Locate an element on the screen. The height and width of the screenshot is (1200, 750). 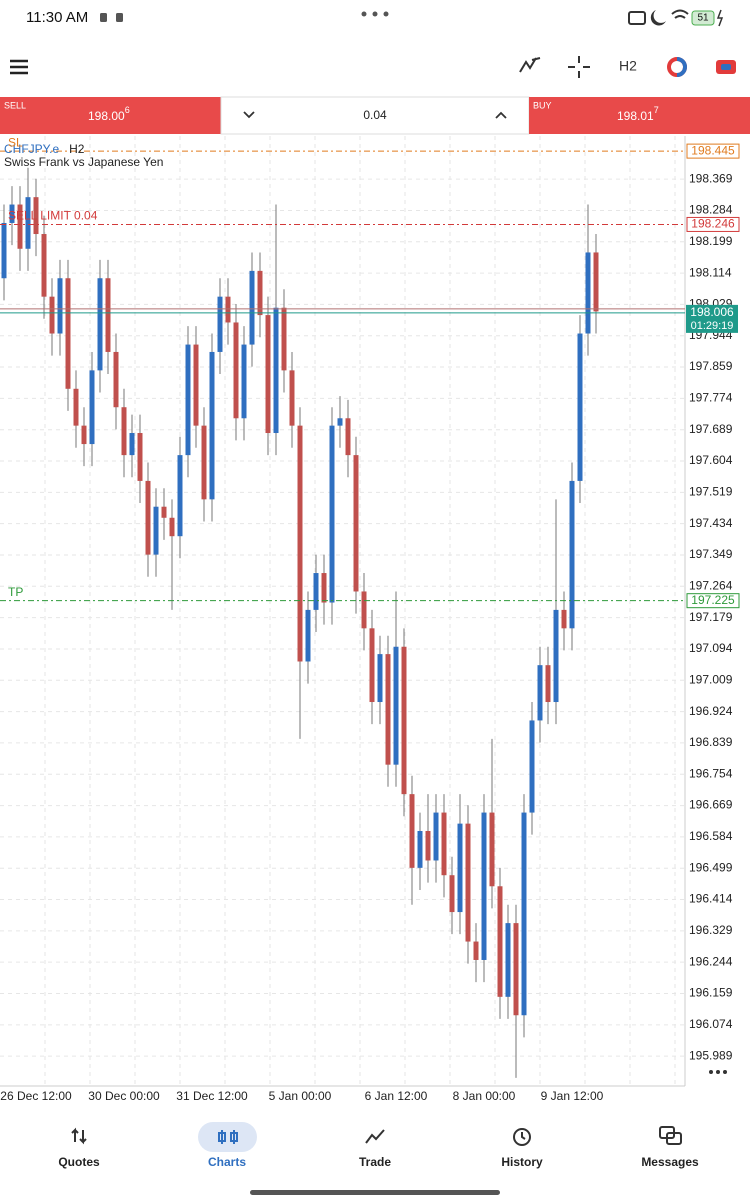
x-tick-label: 6 Jan 12:00 is located at coordinates (396, 1096).